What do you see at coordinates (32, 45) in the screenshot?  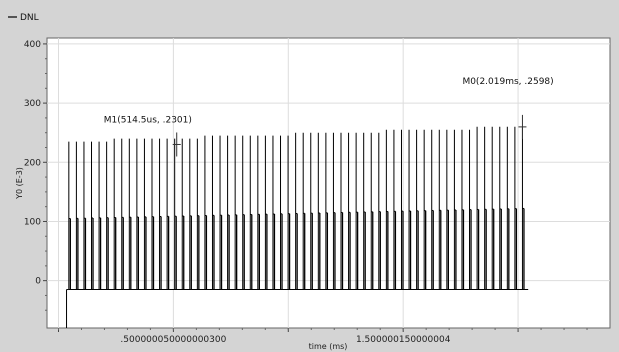 I see `y-tick-label: 400` at bounding box center [32, 45].